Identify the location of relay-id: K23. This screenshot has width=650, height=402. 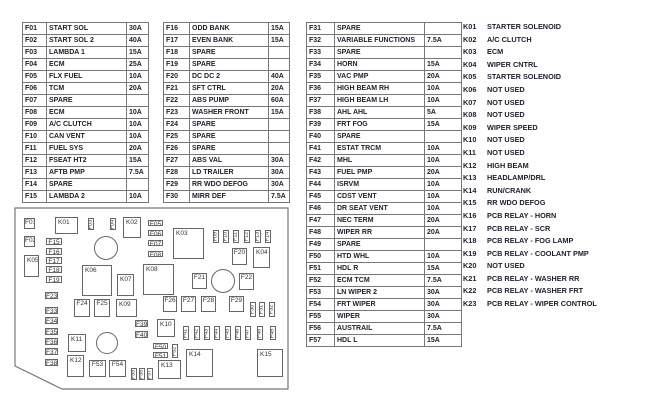
(470, 304).